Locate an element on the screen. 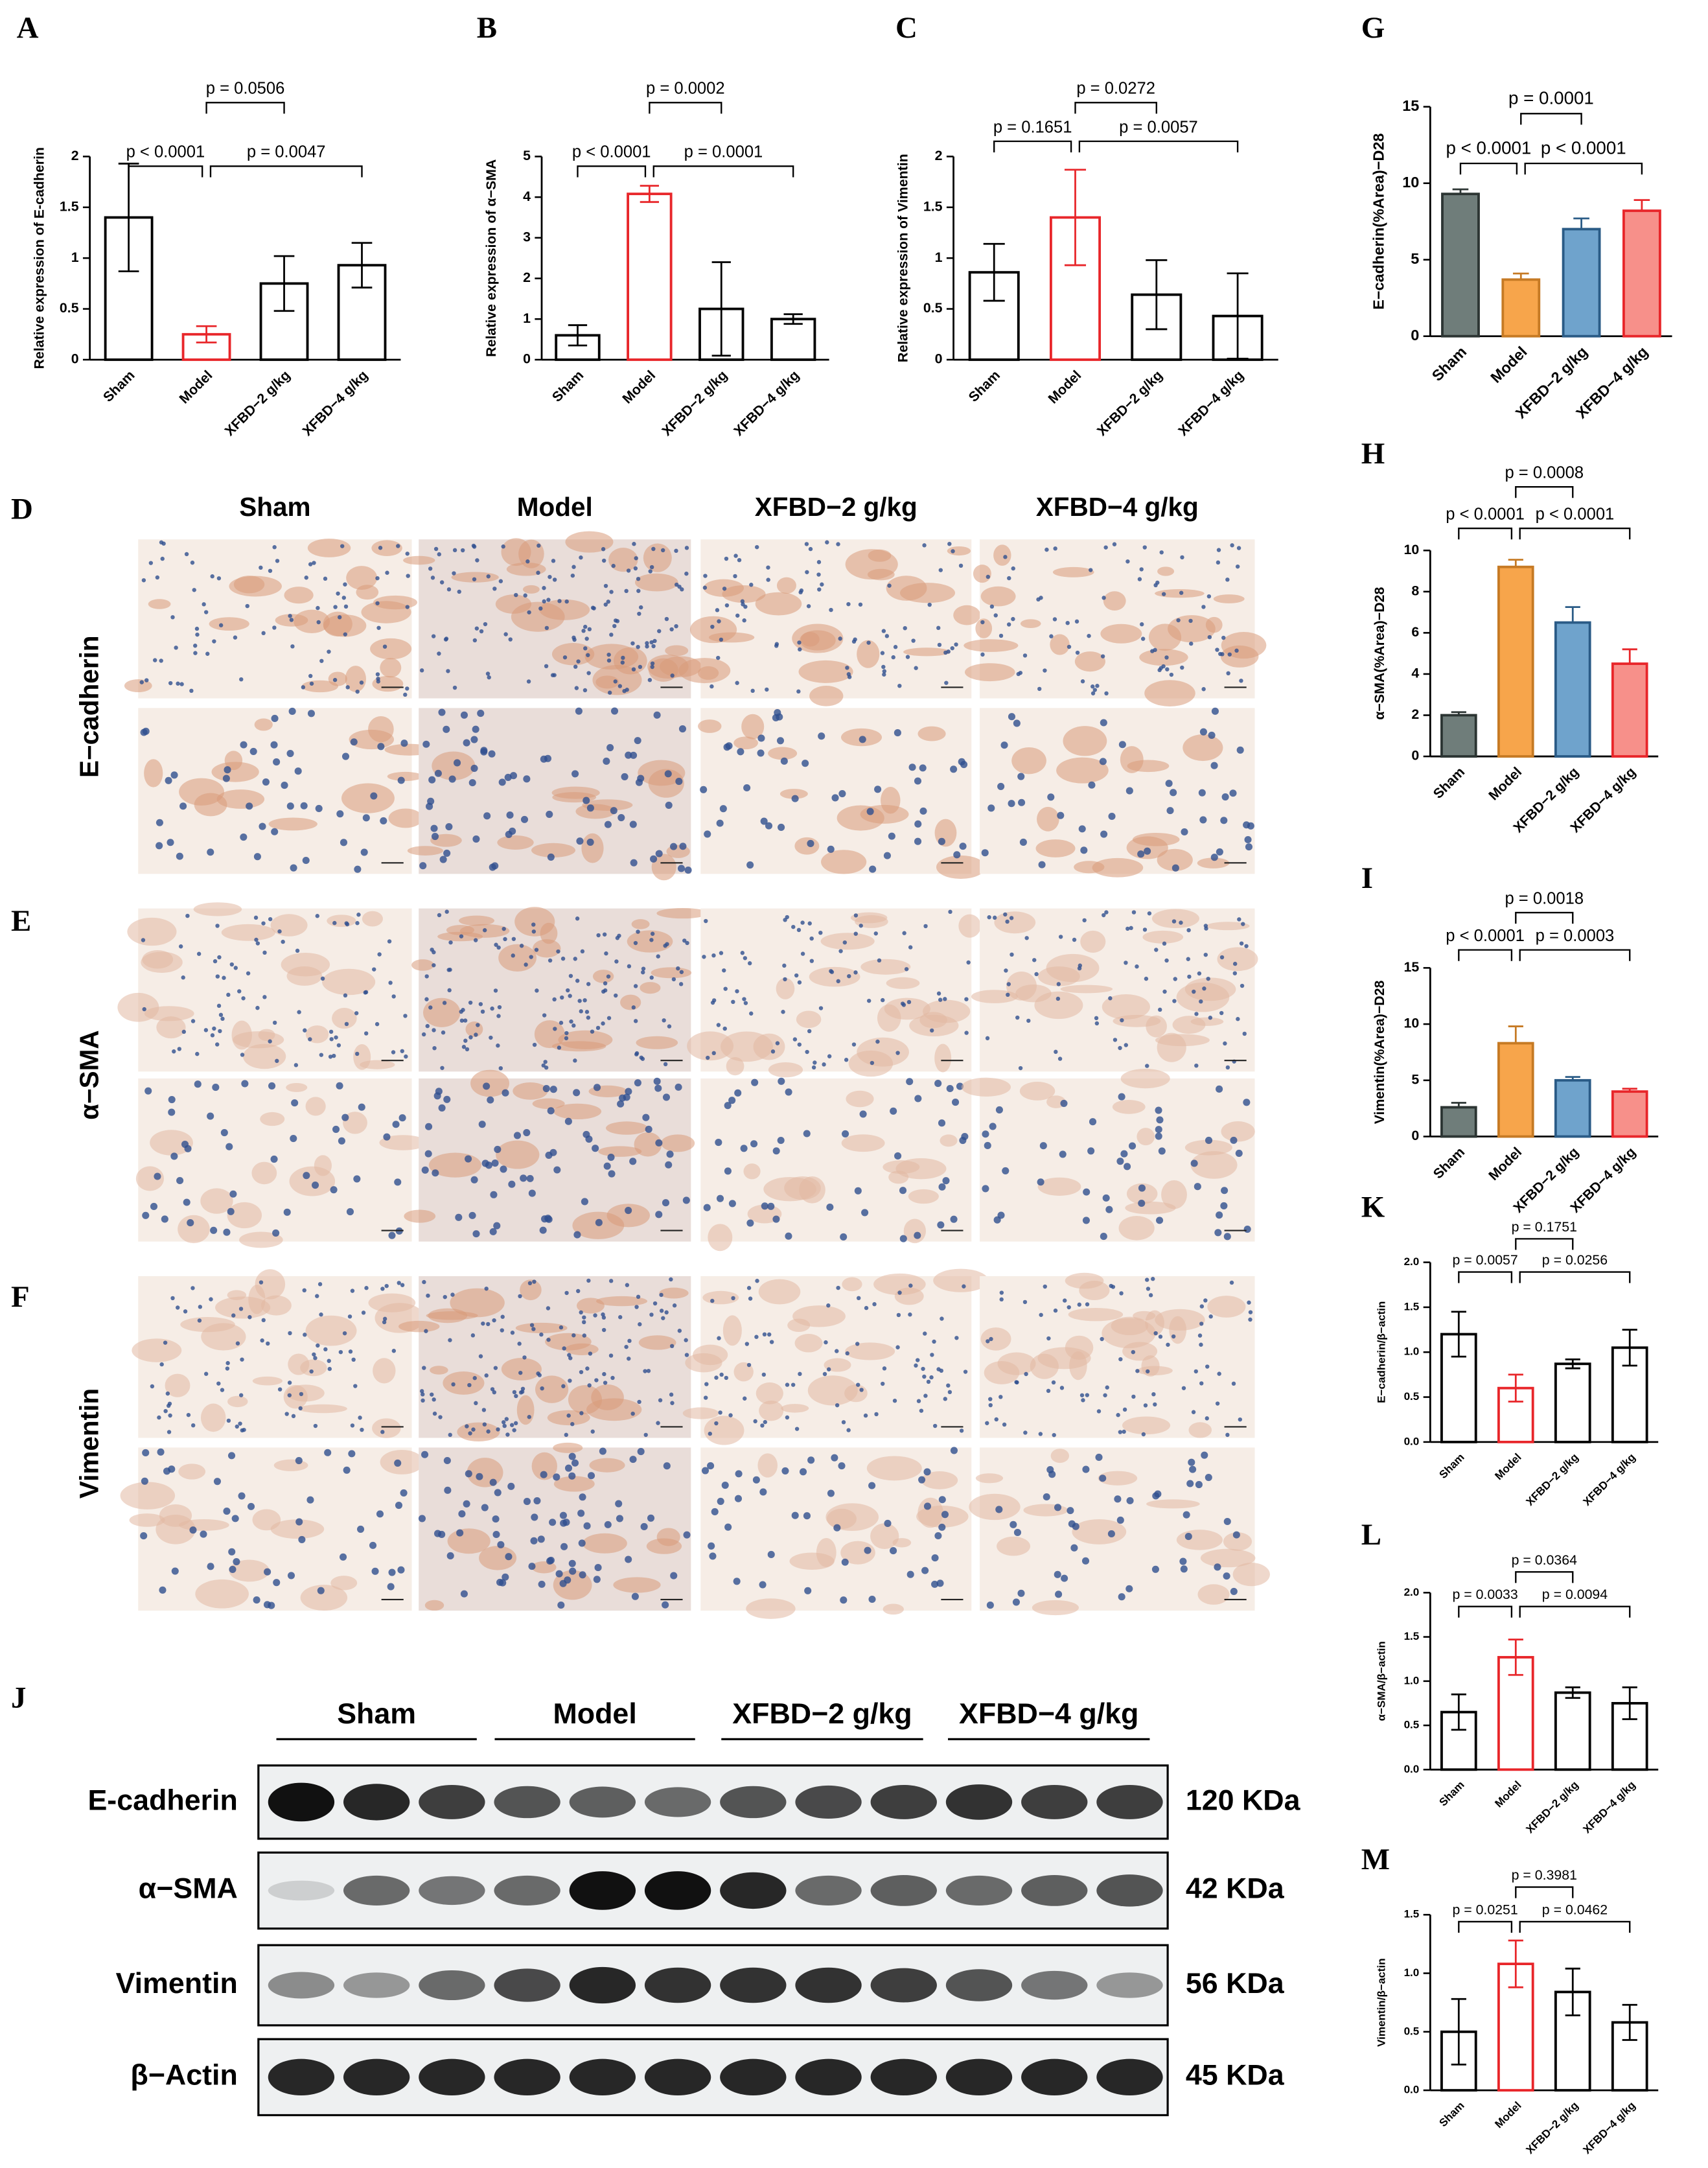 Image resolution: width=1708 pixels, height=2168 pixels. column-header: XFBD−2 g/kg is located at coordinates (836, 507).